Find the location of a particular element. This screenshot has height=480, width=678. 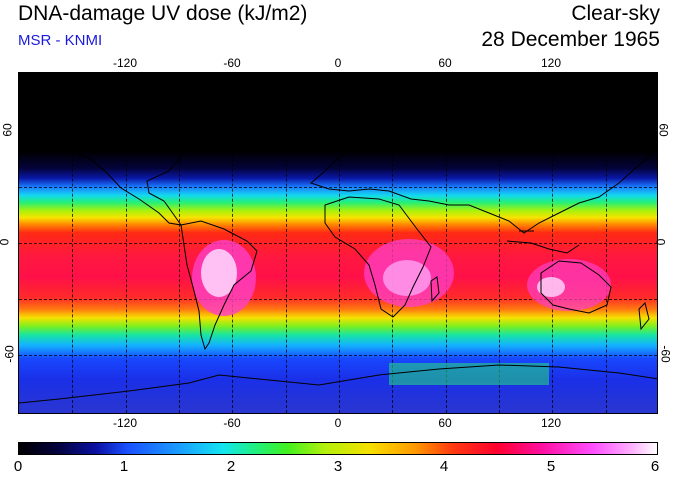

lat-tick-right: 60 is located at coordinates (663, 130).